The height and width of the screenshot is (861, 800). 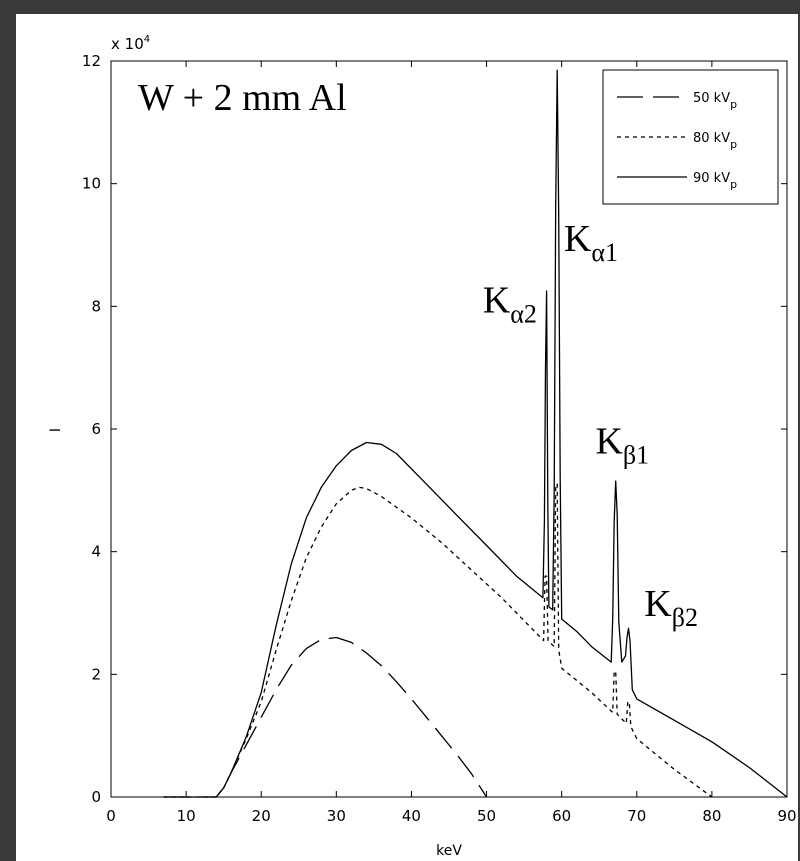 I want to click on x-tick-label: 20, so click(x=261, y=816).